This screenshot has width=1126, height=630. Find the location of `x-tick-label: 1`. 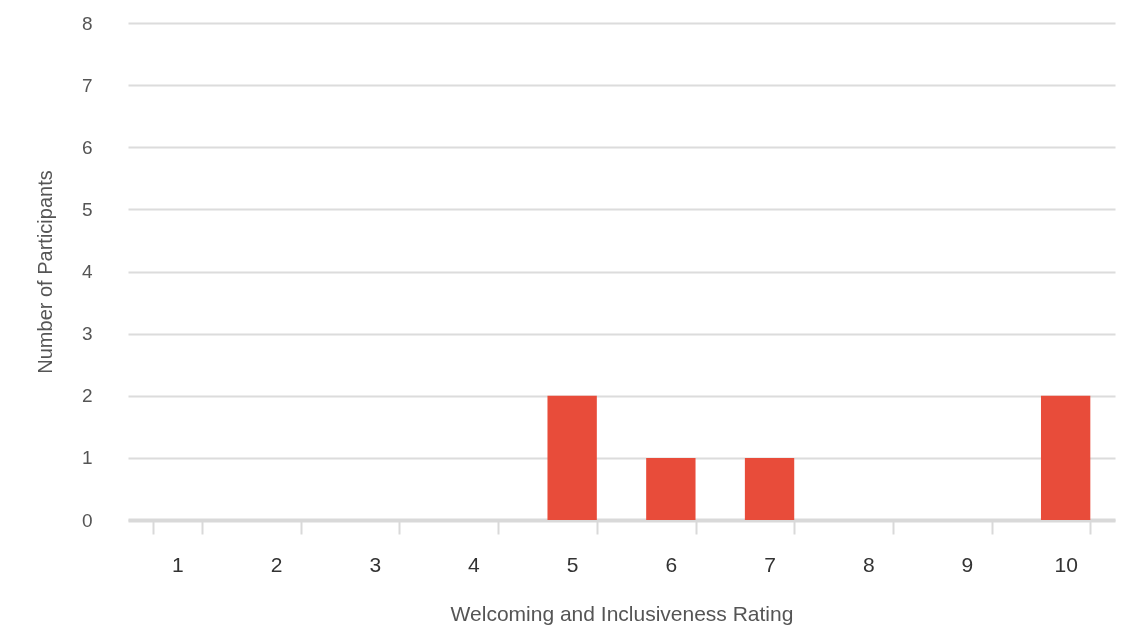

x-tick-label: 1 is located at coordinates (178, 564).